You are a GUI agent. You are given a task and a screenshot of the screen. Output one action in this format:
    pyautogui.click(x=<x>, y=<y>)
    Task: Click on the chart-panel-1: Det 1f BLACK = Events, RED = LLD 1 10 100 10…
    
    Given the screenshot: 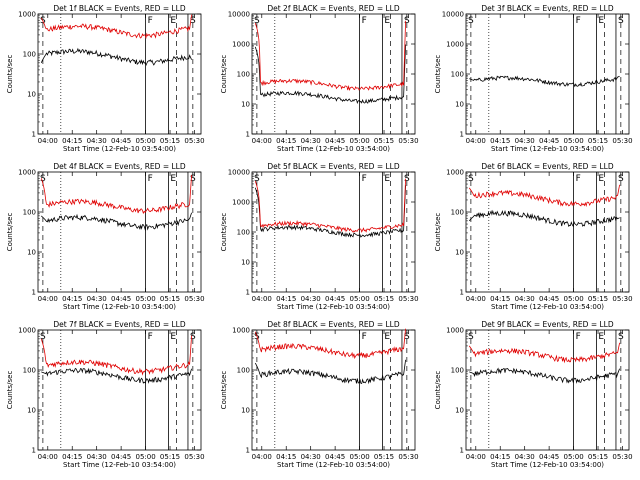 What is the action you would take?
    pyautogui.click(x=105, y=78)
    